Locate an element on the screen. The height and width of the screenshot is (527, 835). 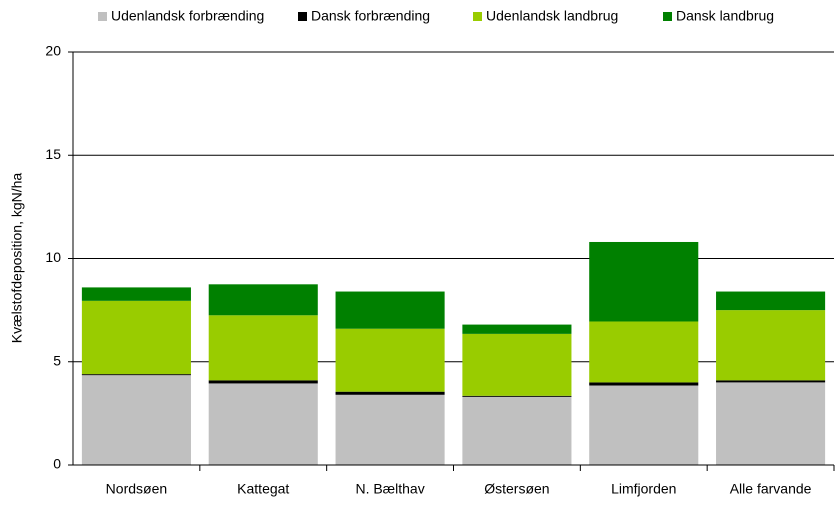
x-tick-label: Østersøen is located at coordinates (516, 489).